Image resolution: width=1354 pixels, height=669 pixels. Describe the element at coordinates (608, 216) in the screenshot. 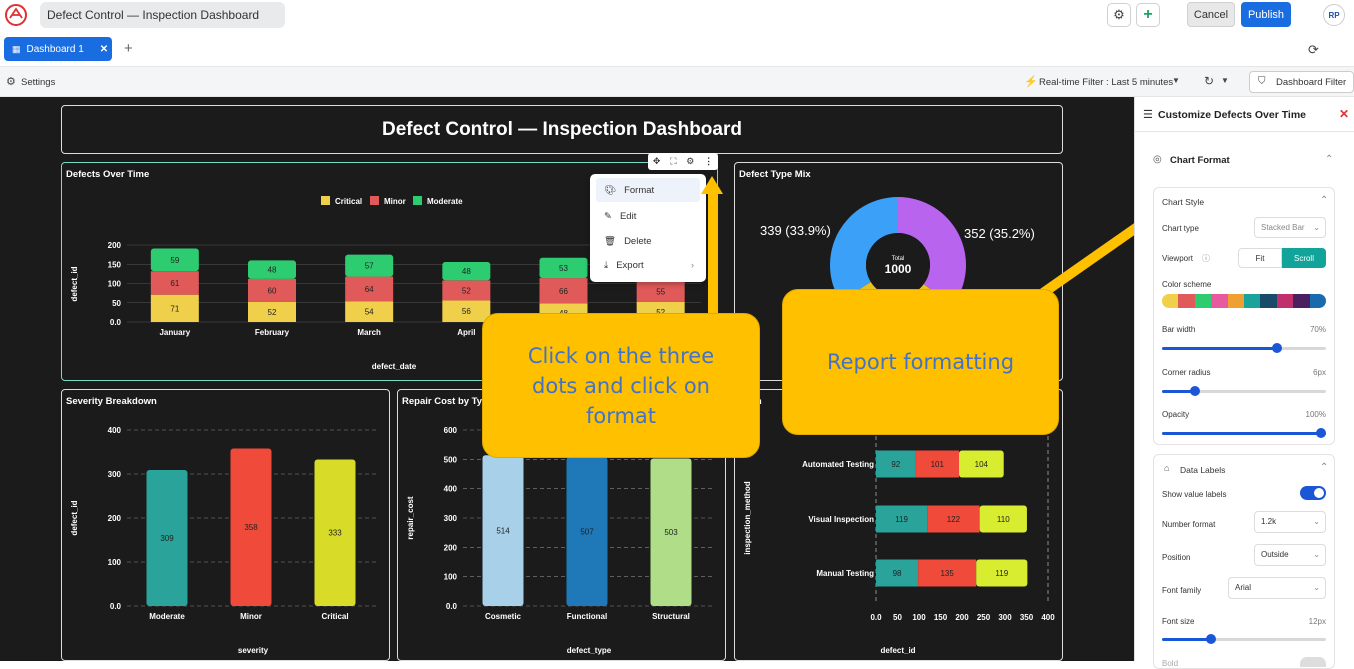

I see `pencil-icon: ✎` at that location.